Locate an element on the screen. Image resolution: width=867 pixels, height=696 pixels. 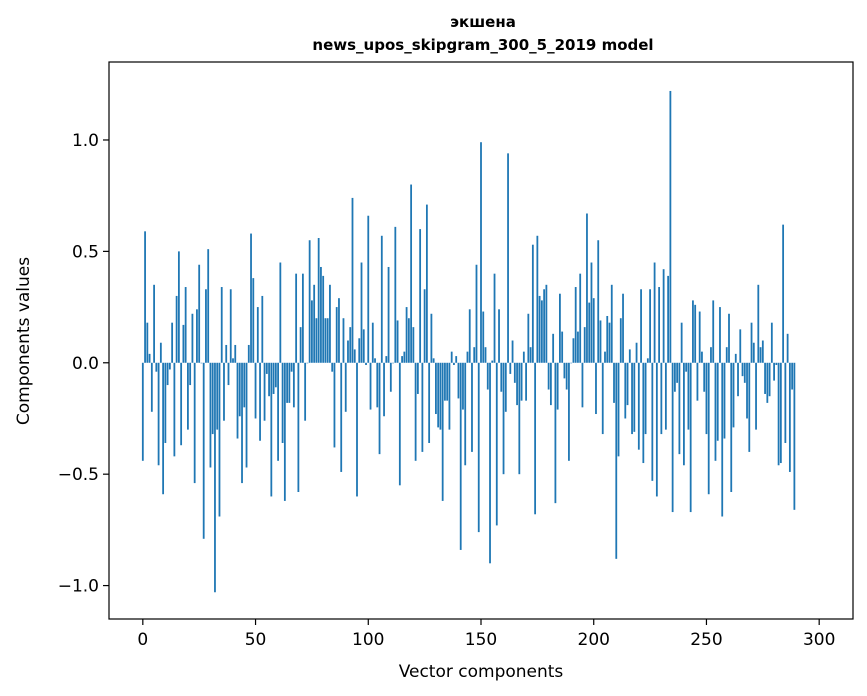
x-tick-label: 150 is located at coordinates (481, 640).